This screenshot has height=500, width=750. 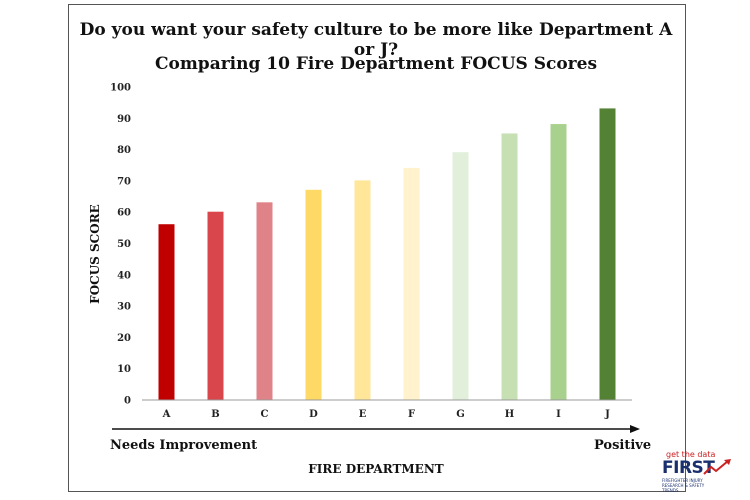 I want to click on y-tick-label: 90, so click(x=124, y=119).